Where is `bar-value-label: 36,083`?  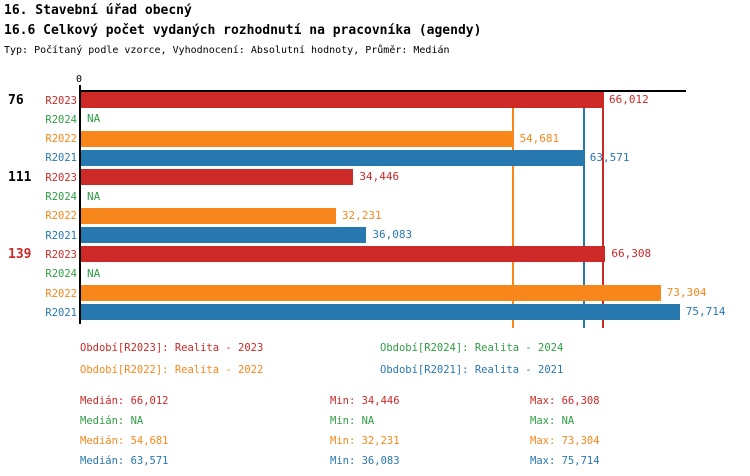 bar-value-label: 36,083 is located at coordinates (392, 235).